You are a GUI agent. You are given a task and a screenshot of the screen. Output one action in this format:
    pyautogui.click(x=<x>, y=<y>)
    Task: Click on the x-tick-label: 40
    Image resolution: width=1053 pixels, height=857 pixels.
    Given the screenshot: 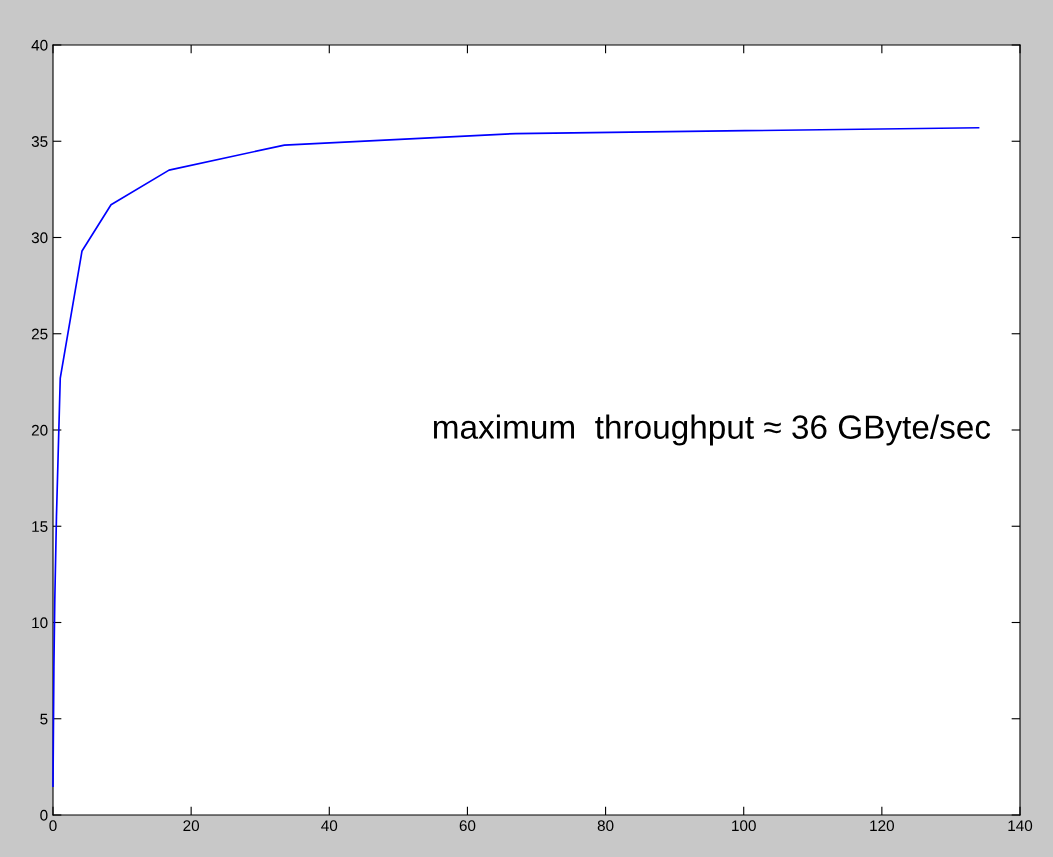 What is the action you would take?
    pyautogui.click(x=329, y=826)
    